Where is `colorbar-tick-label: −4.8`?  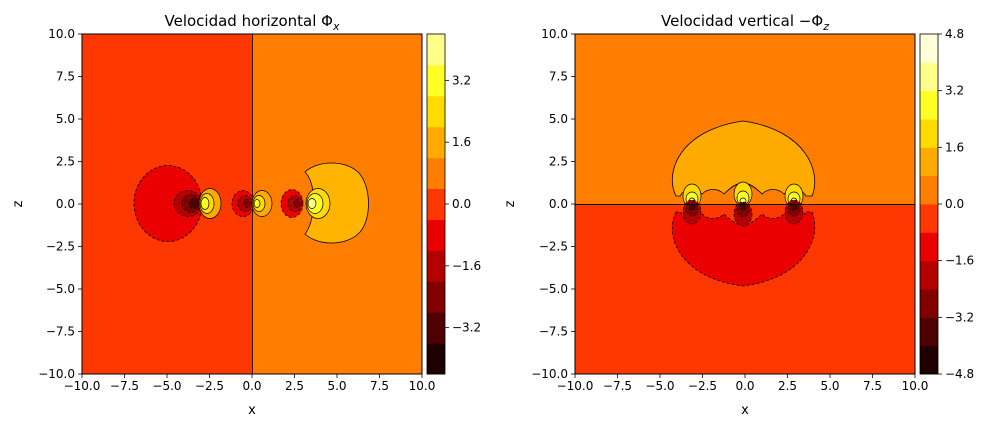
colorbar-tick-label: −4.8 is located at coordinates (959, 374).